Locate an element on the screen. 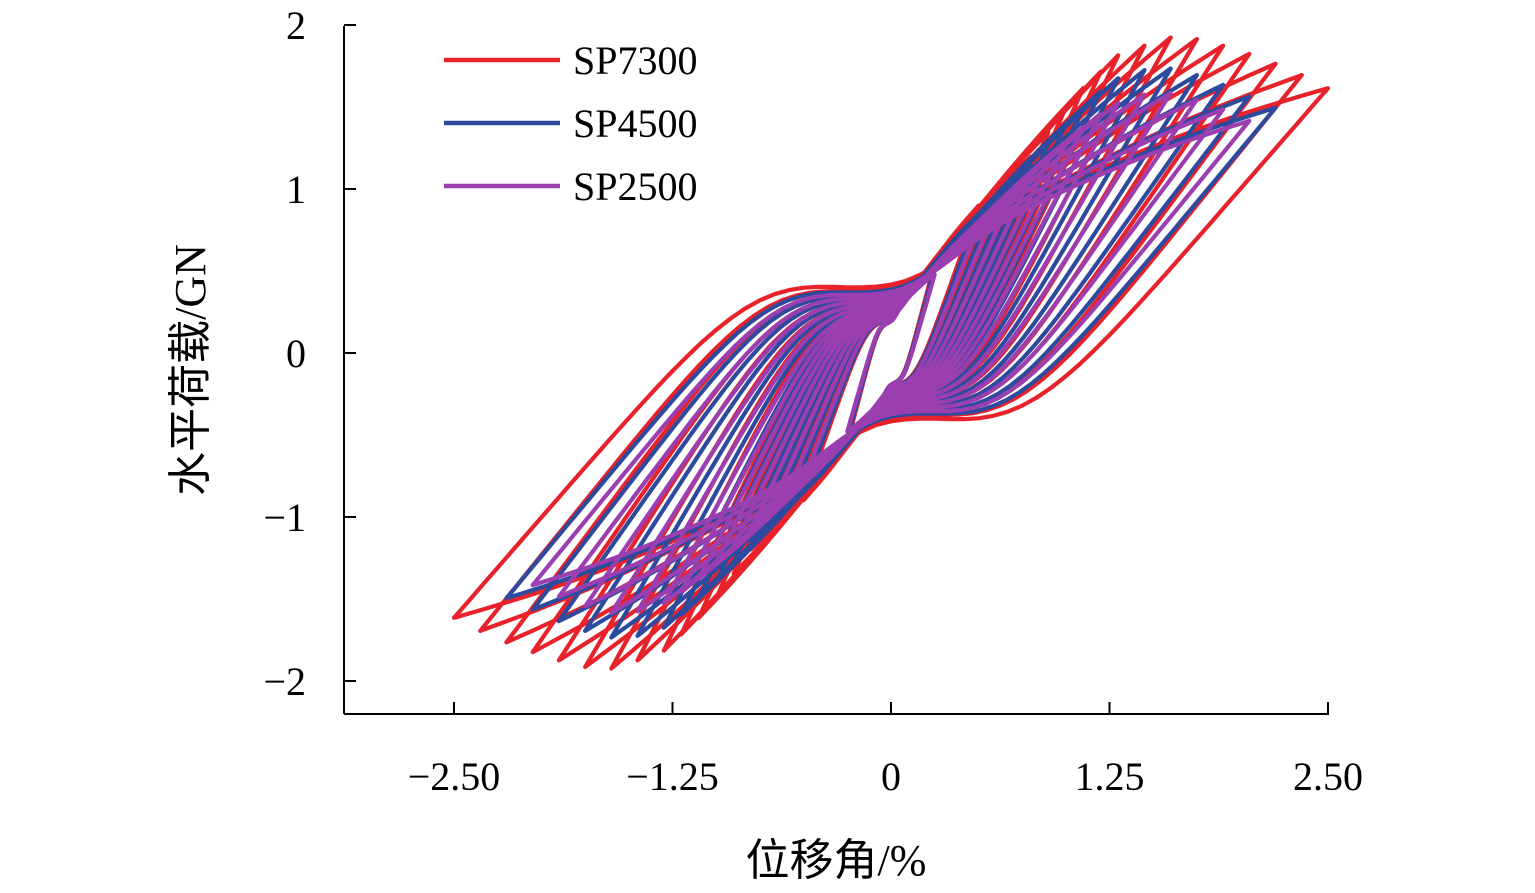  x-tick-label: −2.50 is located at coordinates (454, 776).